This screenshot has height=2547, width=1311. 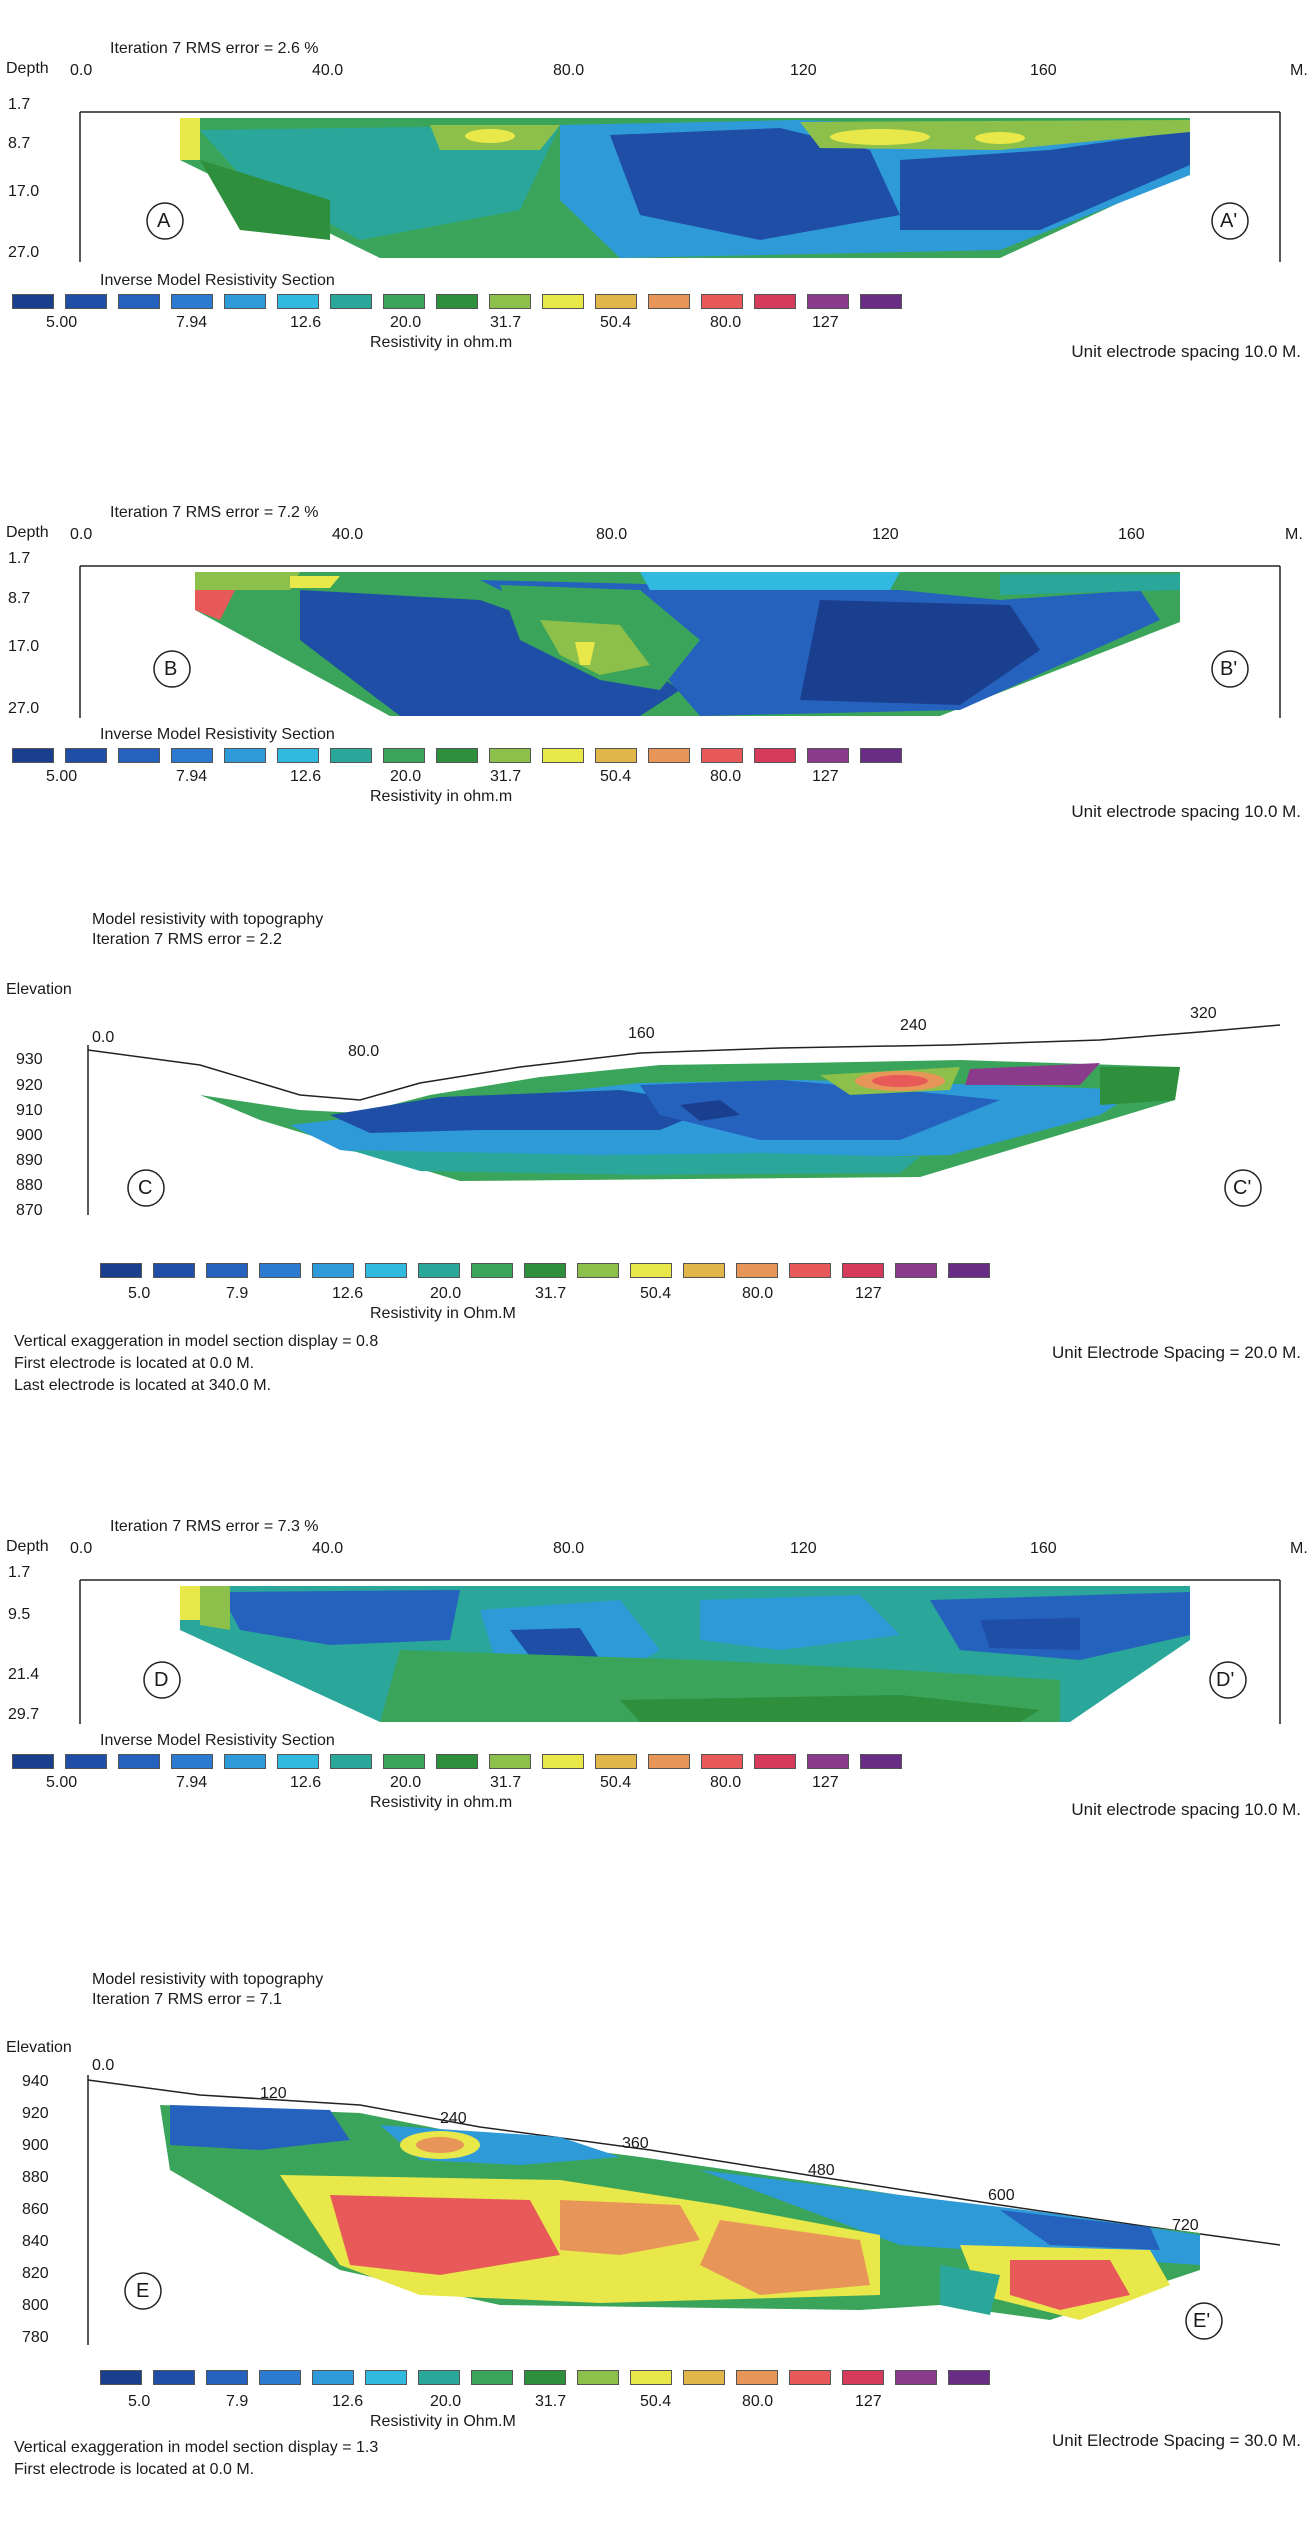 What do you see at coordinates (1202, 2321) in the screenshot?
I see `section-e-right-label: E'` at bounding box center [1202, 2321].